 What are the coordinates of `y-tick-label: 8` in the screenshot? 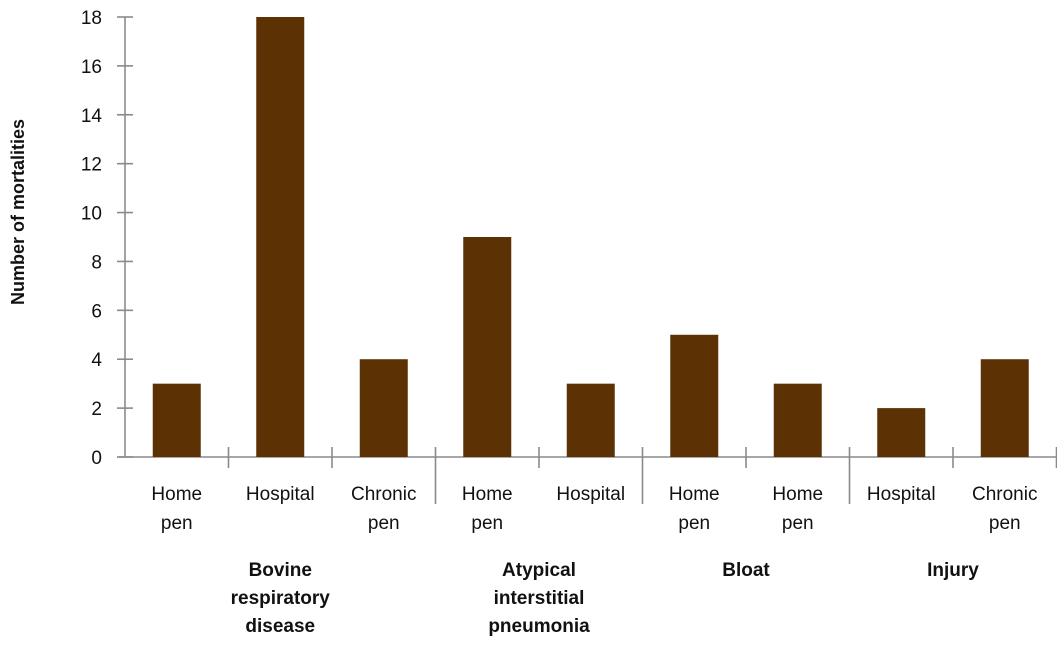 It's located at (96, 262).